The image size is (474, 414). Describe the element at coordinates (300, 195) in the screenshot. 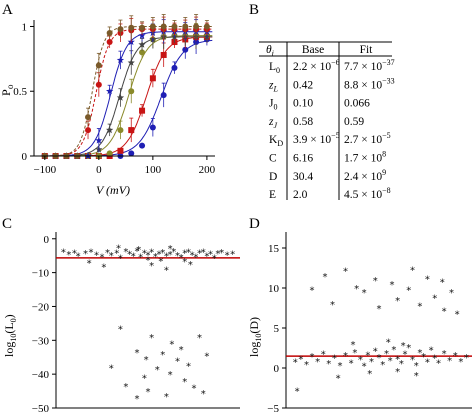

I see `table-base-value: 2.0` at that location.